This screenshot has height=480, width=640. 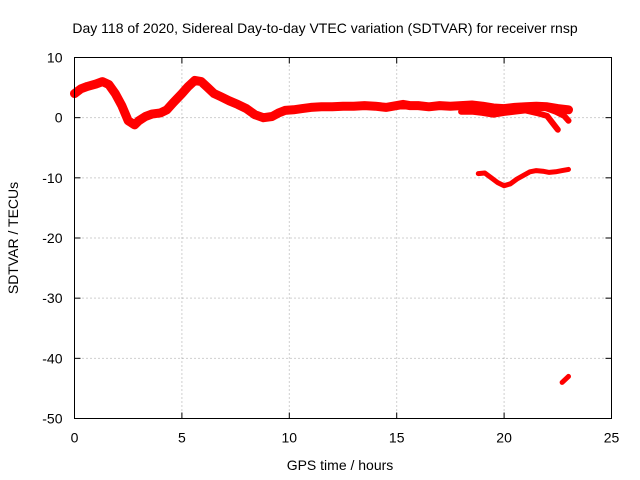 I want to click on series-minus-ten-segment, so click(x=523, y=177).